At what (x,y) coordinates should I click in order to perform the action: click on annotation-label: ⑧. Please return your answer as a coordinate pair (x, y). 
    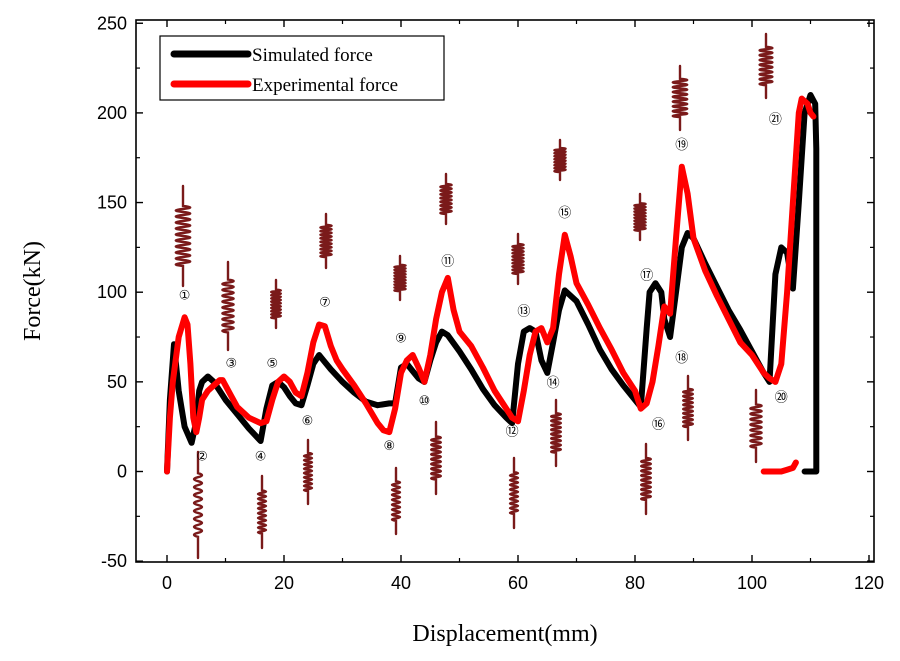
    Looking at the image, I should click on (389, 446).